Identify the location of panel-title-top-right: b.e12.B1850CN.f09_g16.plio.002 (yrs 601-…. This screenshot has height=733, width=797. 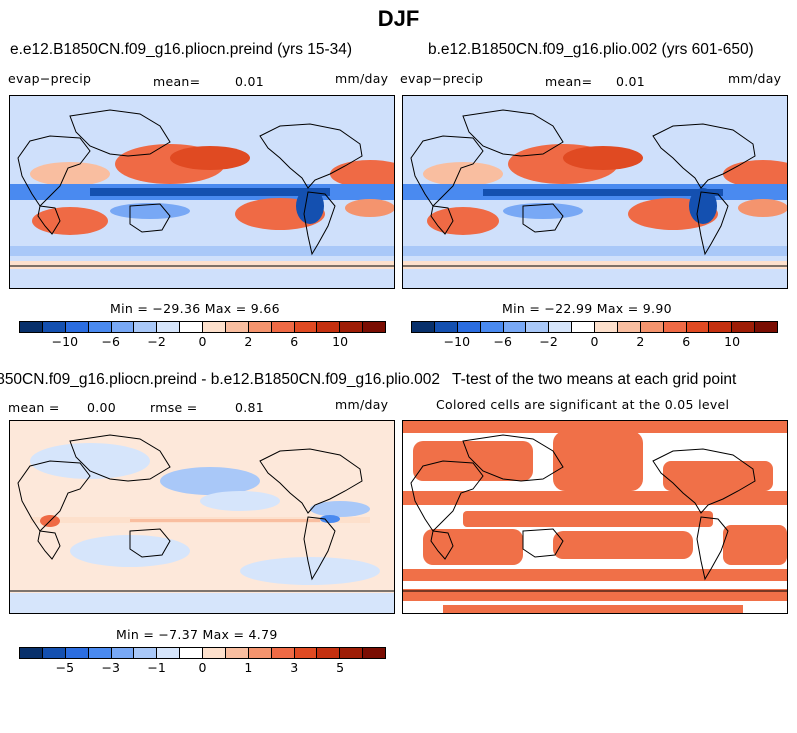
(591, 49).